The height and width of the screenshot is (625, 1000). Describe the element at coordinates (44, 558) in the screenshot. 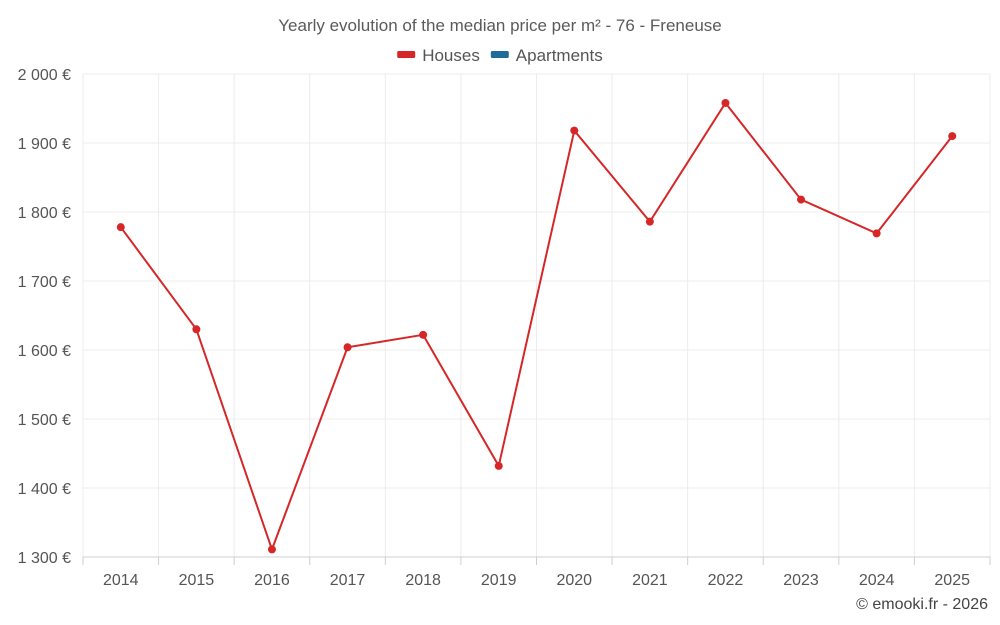

I see `y-tick-label: 1 300 €` at that location.